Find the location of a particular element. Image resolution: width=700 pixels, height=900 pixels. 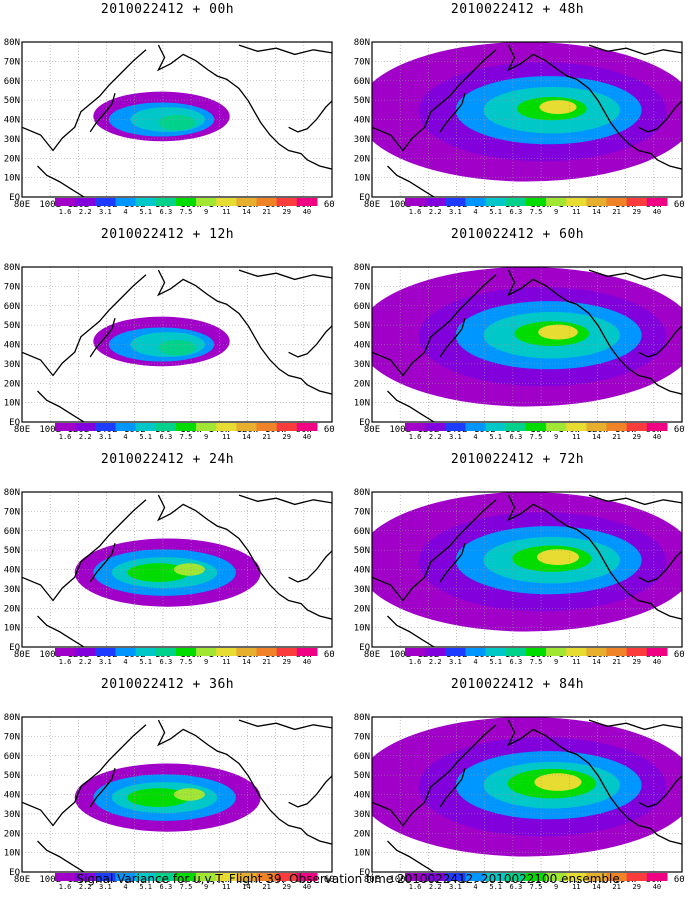

lat-lon-grid is located at coordinates (527, 569).